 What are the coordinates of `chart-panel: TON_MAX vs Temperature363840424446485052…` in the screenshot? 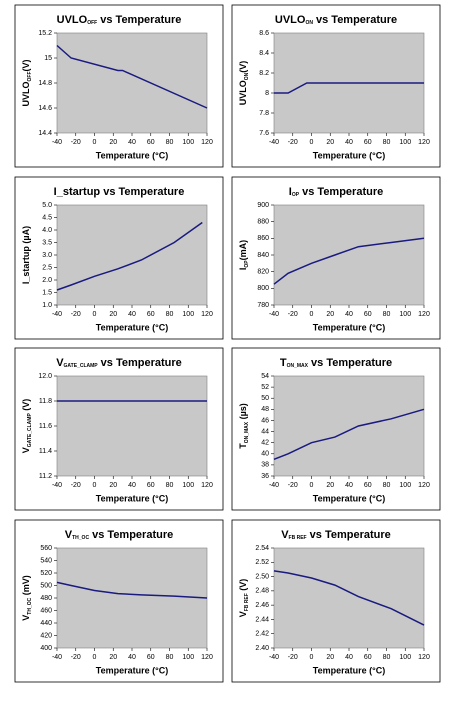 It's located at (336, 429).